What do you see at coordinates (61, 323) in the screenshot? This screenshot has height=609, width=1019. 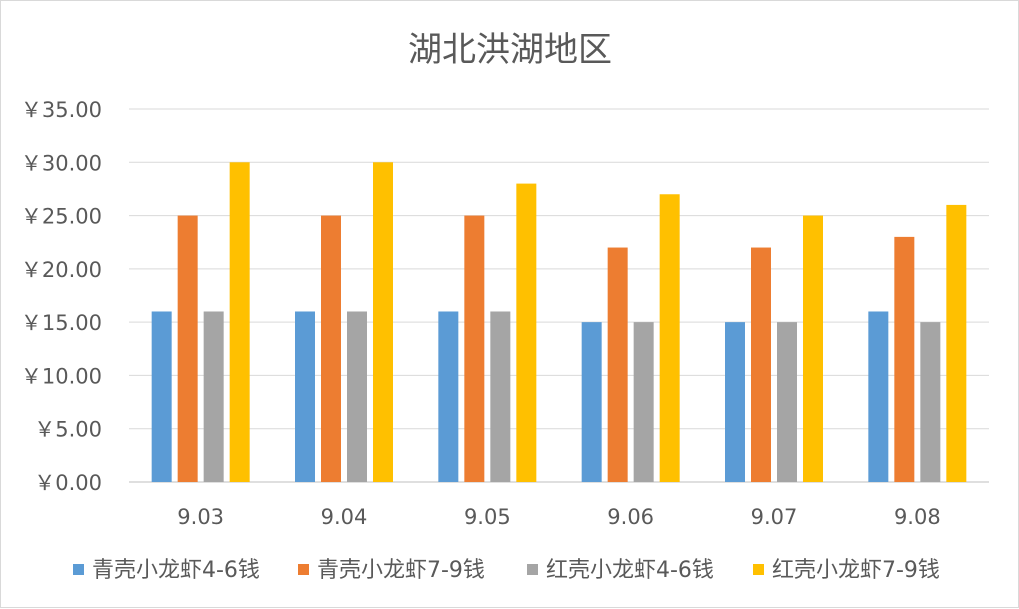 I see `y-tick-label: ￥15.00` at bounding box center [61, 323].